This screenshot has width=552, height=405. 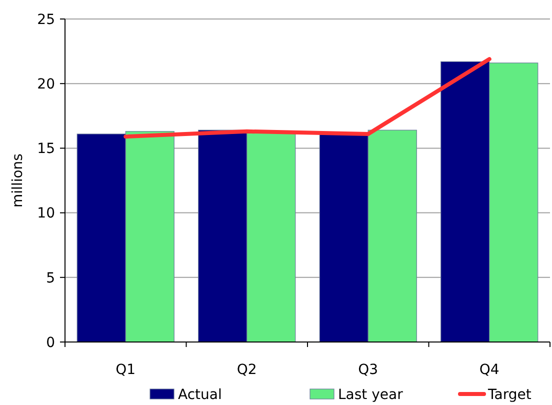 I want to click on legend-label: Target, so click(x=509, y=395).